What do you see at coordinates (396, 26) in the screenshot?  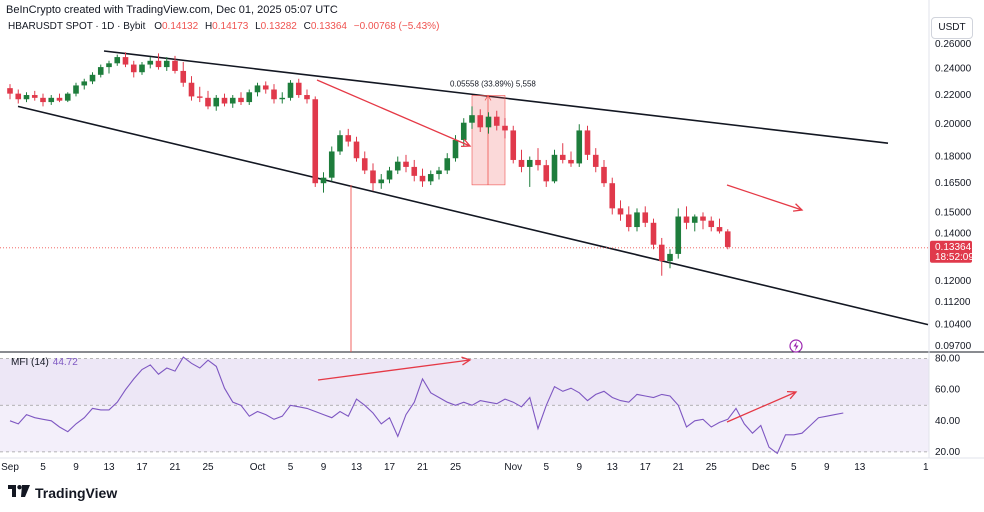 I see `change-value: −0.00768 (−5.43%)` at bounding box center [396, 26].